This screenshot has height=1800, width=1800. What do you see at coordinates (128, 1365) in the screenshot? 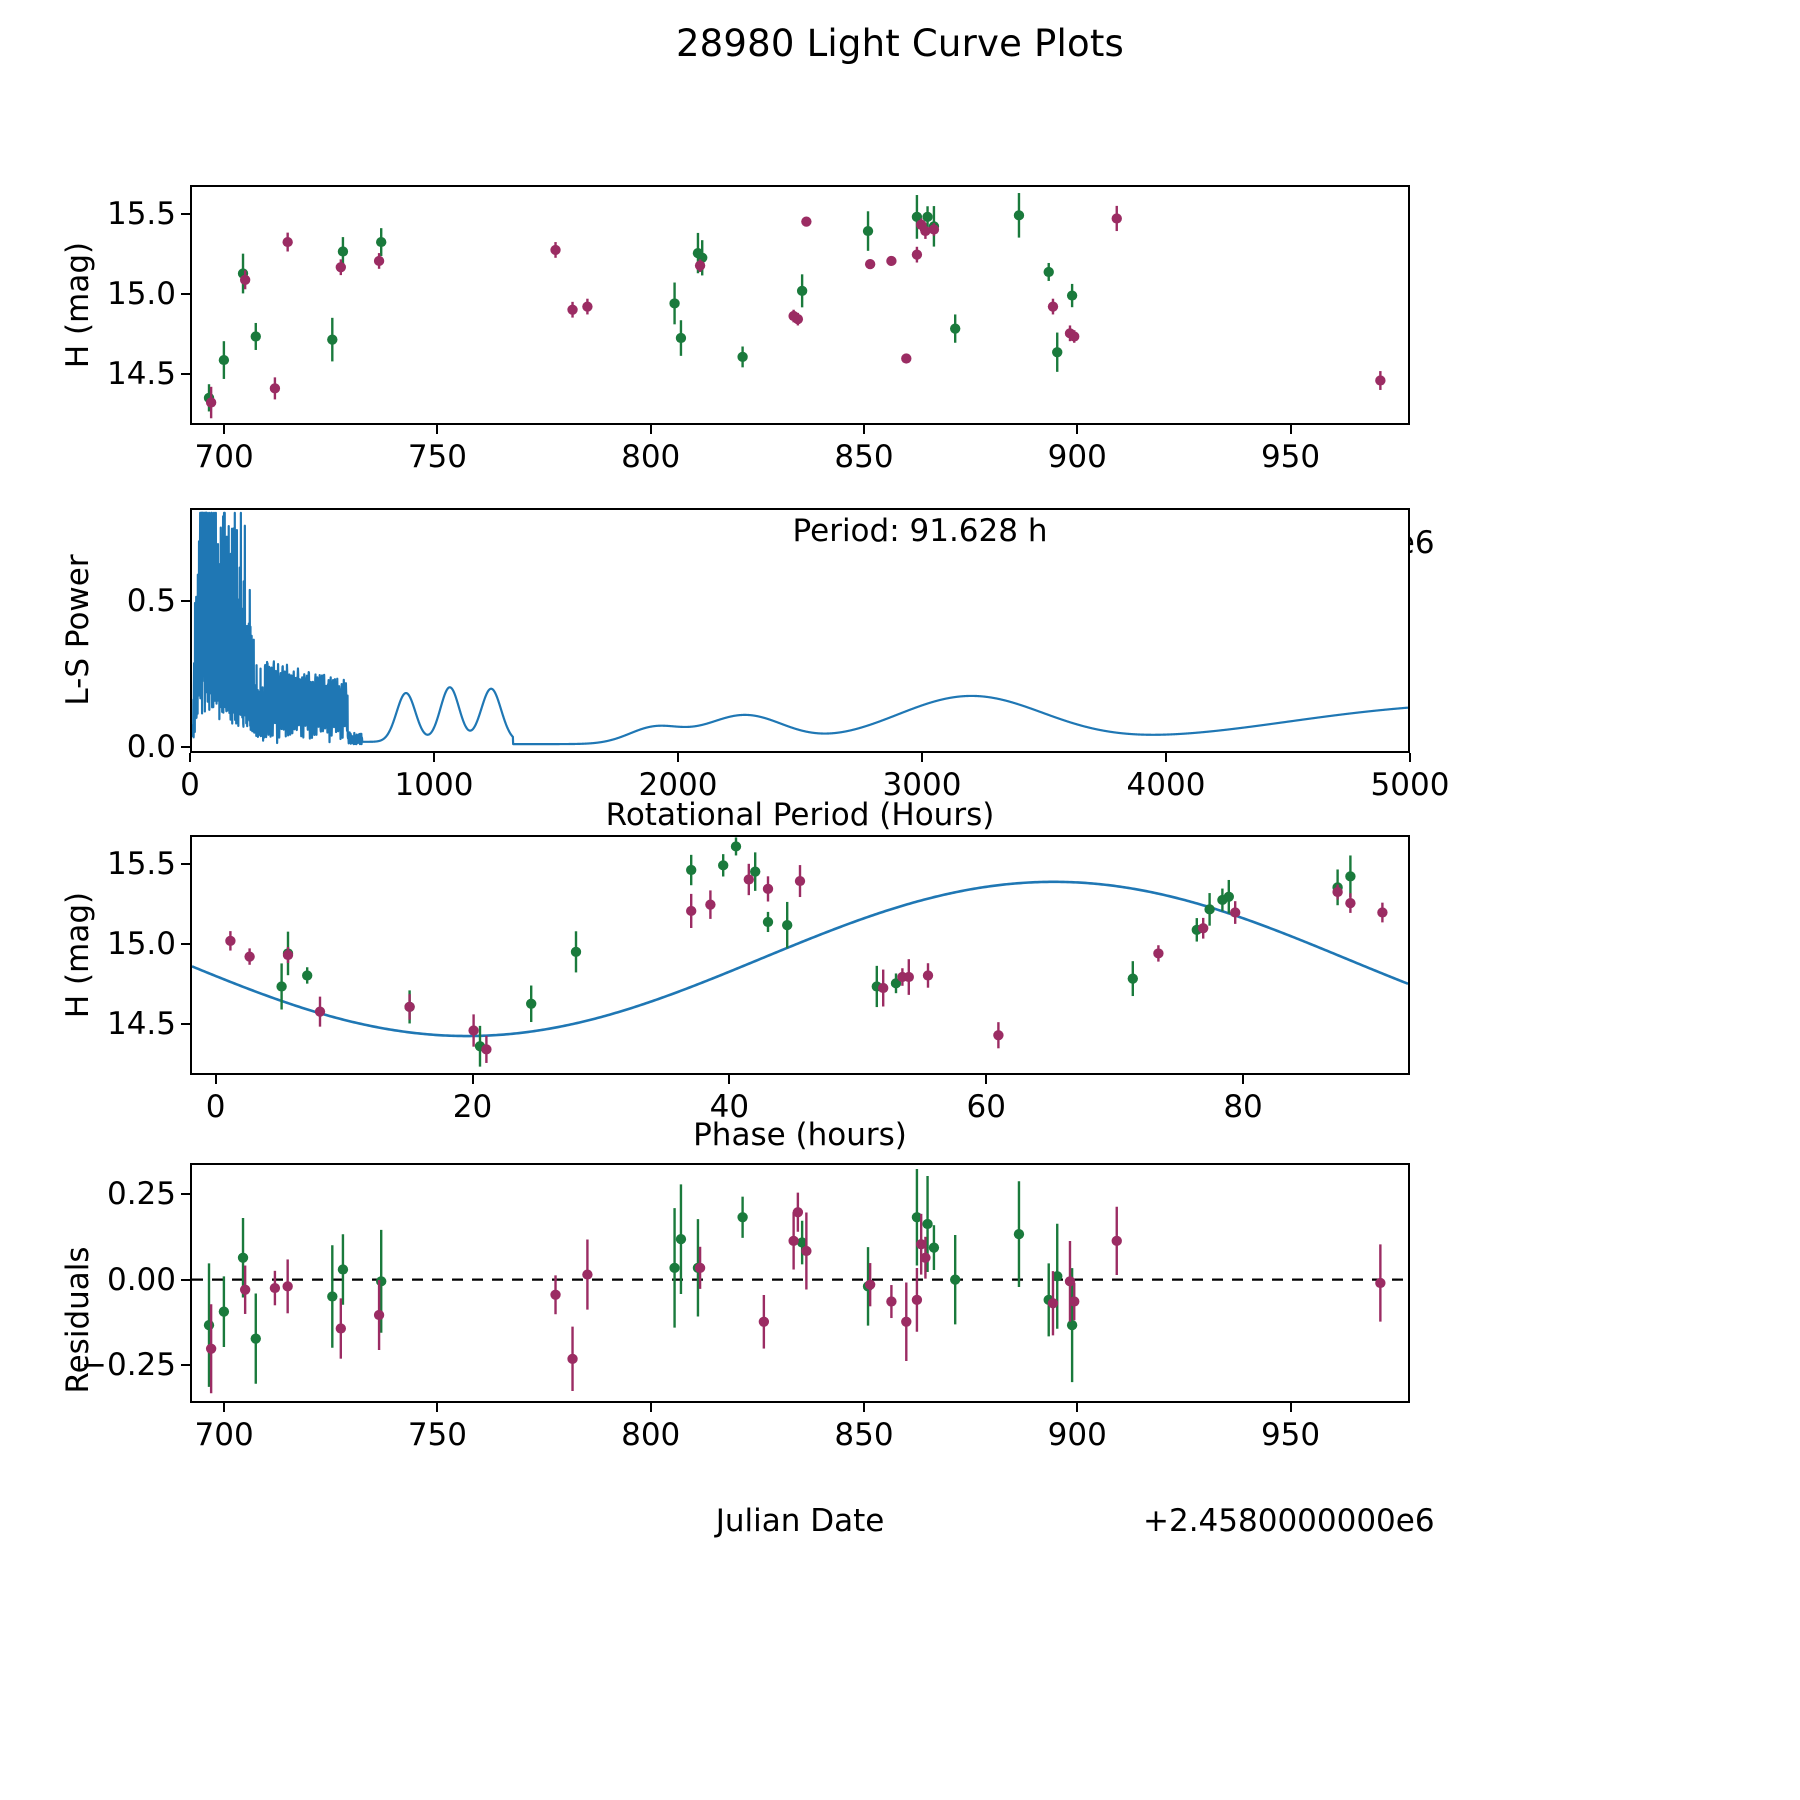
I see `y-tick-label: −0.25` at bounding box center [128, 1365].